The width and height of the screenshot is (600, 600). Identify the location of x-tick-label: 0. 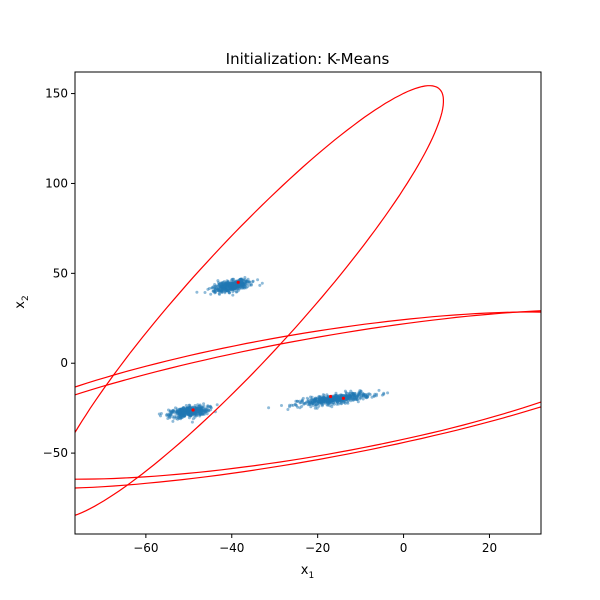
(404, 548).